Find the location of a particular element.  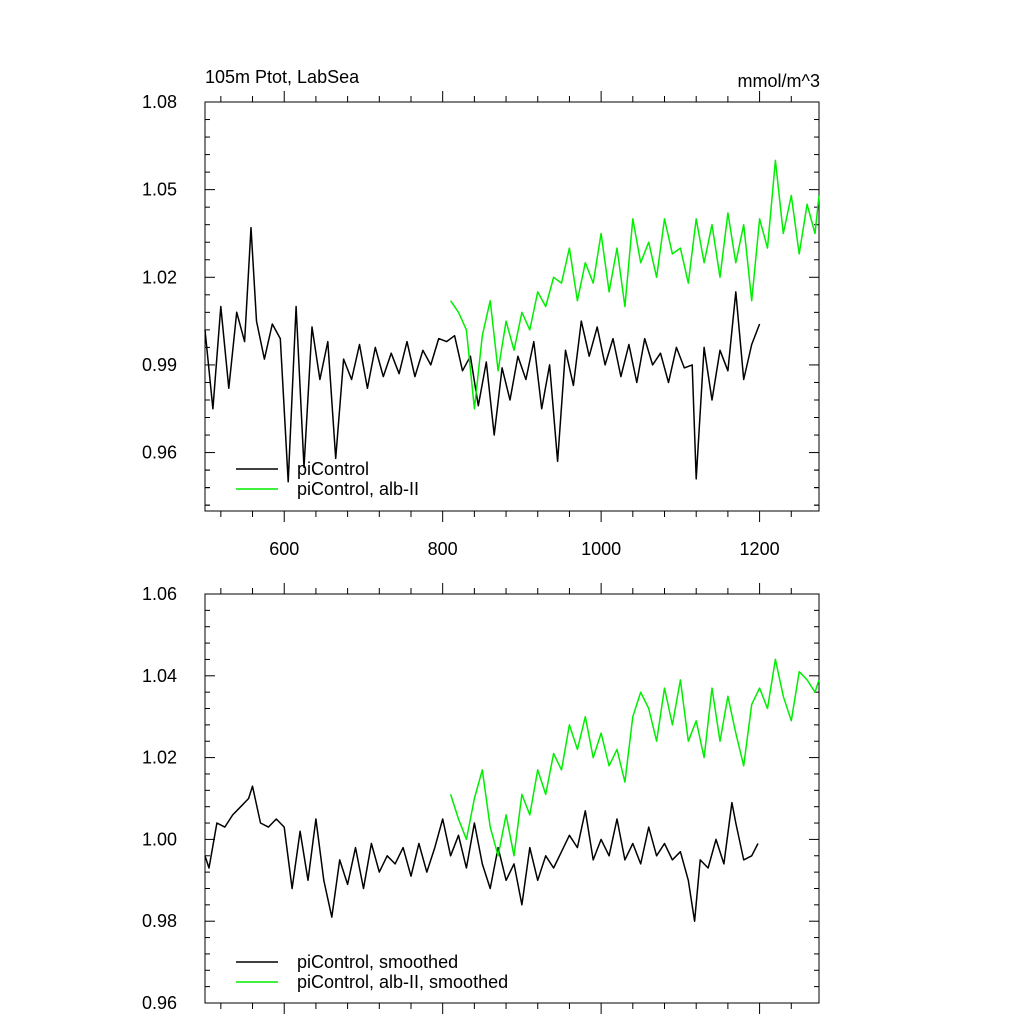

x-tick-label: 1000 is located at coordinates (601, 549).